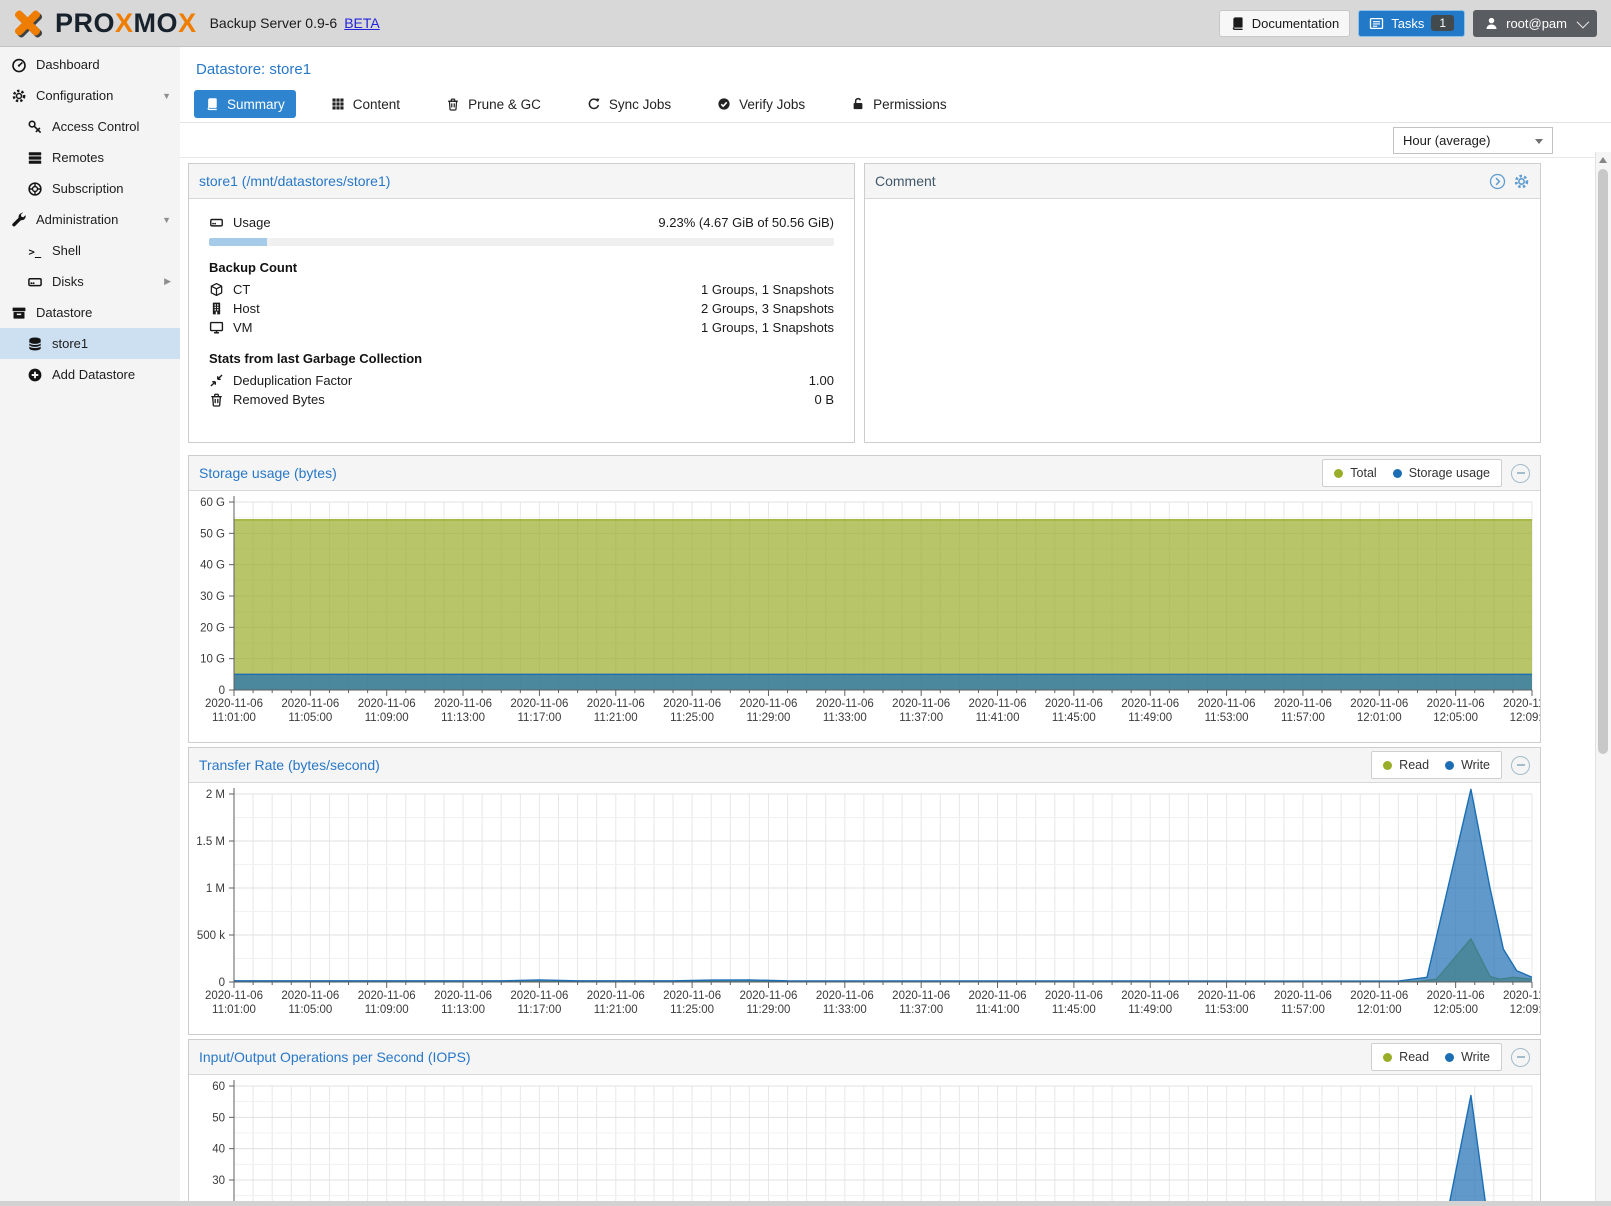 The width and height of the screenshot is (1611, 1206). What do you see at coordinates (1150, 718) in the screenshot?
I see `svg-text: 11:49:00` at bounding box center [1150, 718].